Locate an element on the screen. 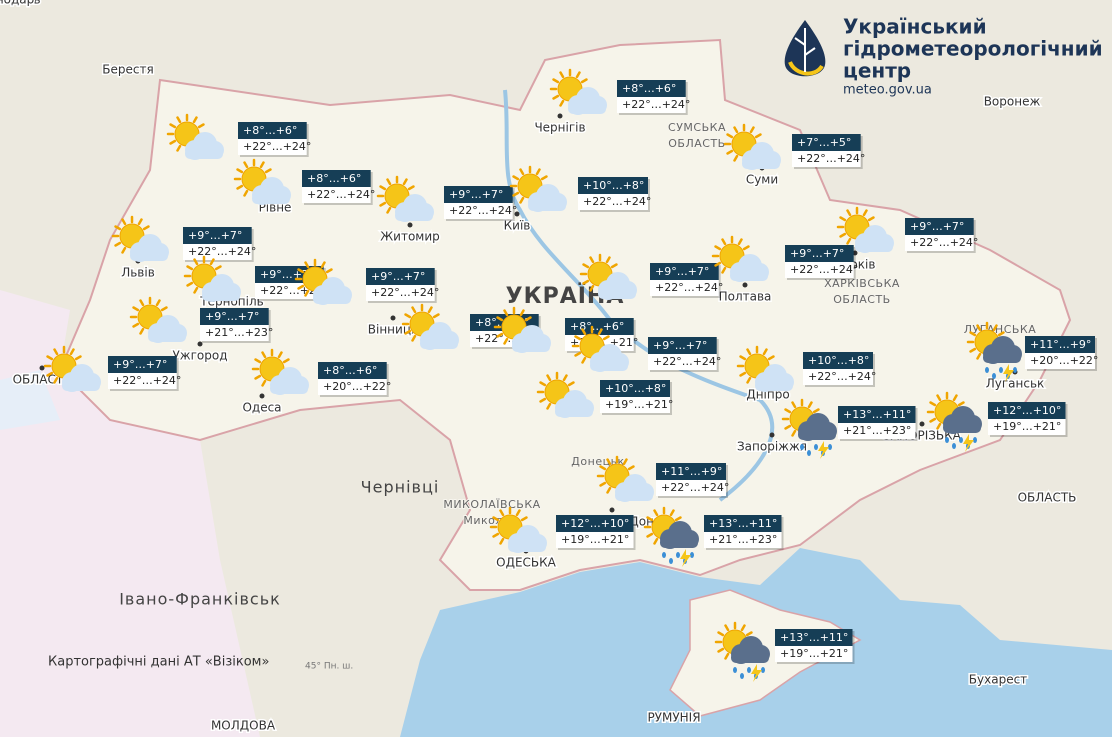  forecast: +9°…+7° +21°…+23° is located at coordinates (201, 319).